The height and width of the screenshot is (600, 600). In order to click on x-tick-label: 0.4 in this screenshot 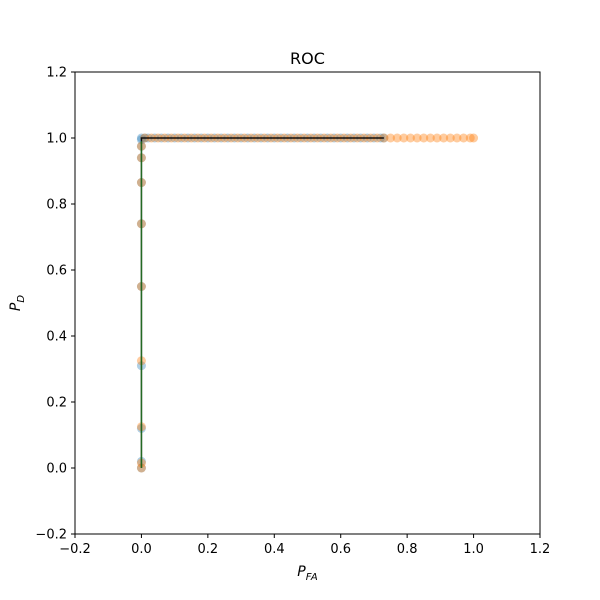, I will do `click(274, 549)`.